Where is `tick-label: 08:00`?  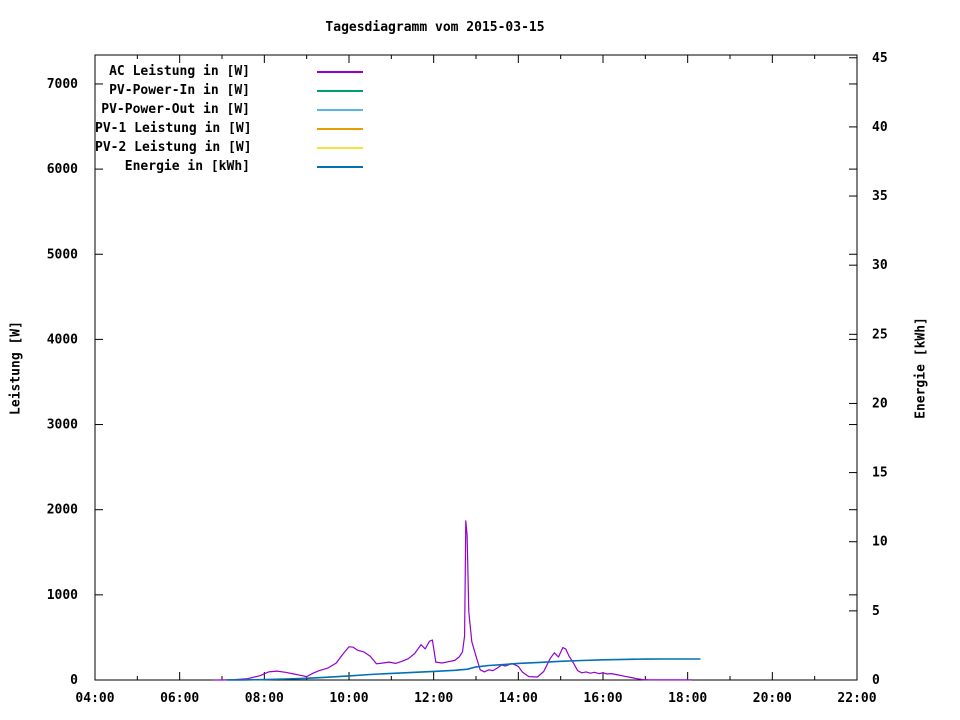 tick-label: 08:00 is located at coordinates (264, 698).